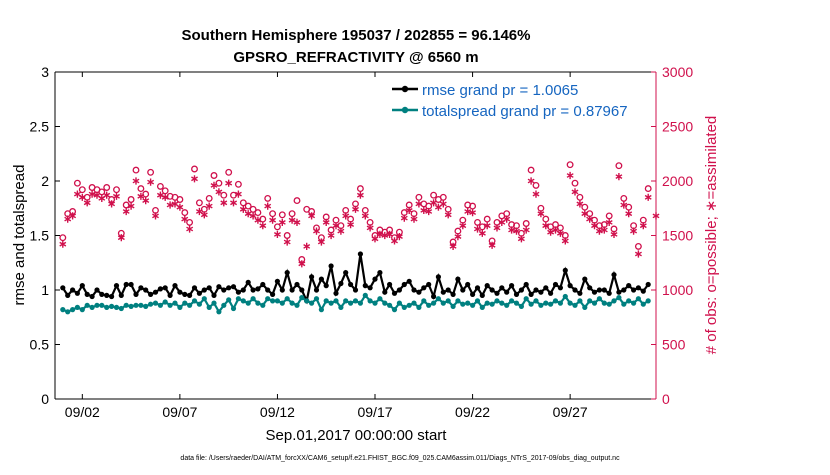 Image resolution: width=830 pixels, height=475 pixels. Describe the element at coordinates (40, 236) in the screenshot. I see `y-left-tick-label: 1.5` at that location.